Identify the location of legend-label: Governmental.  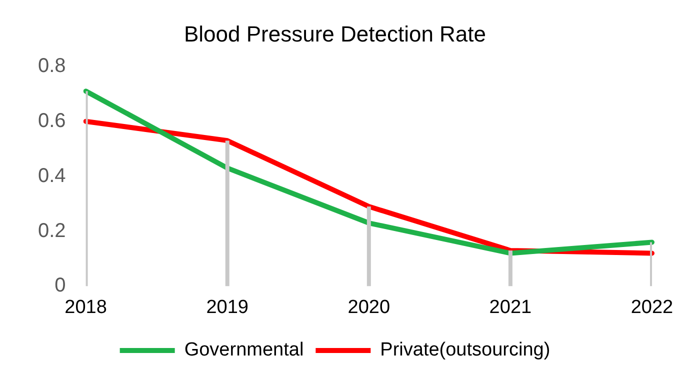
(244, 350).